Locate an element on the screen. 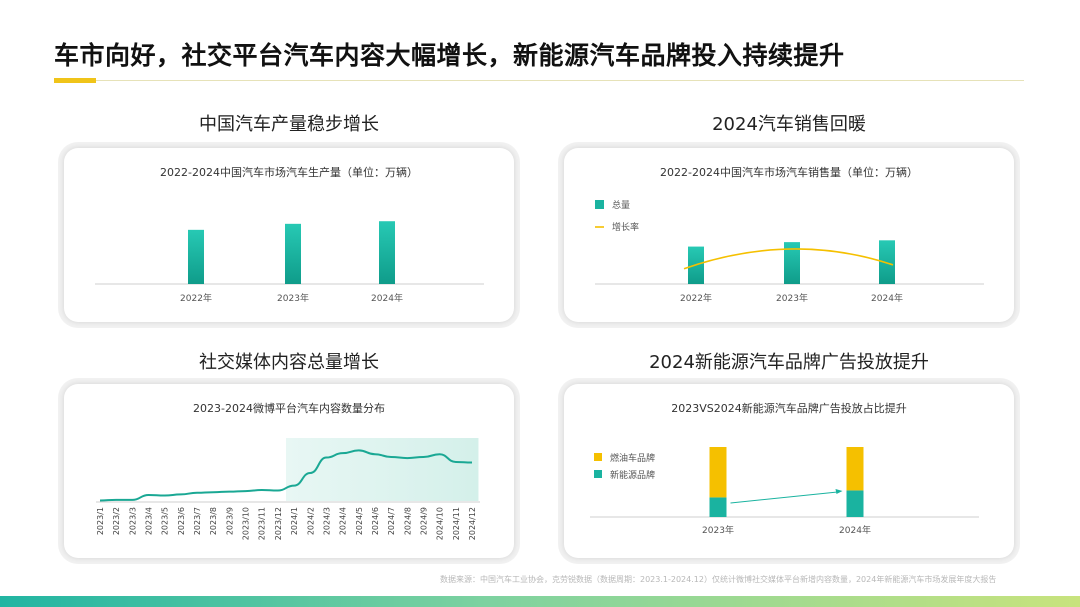  section-title-social: 社交媒体内容总量增长 is located at coordinates (289, 362).